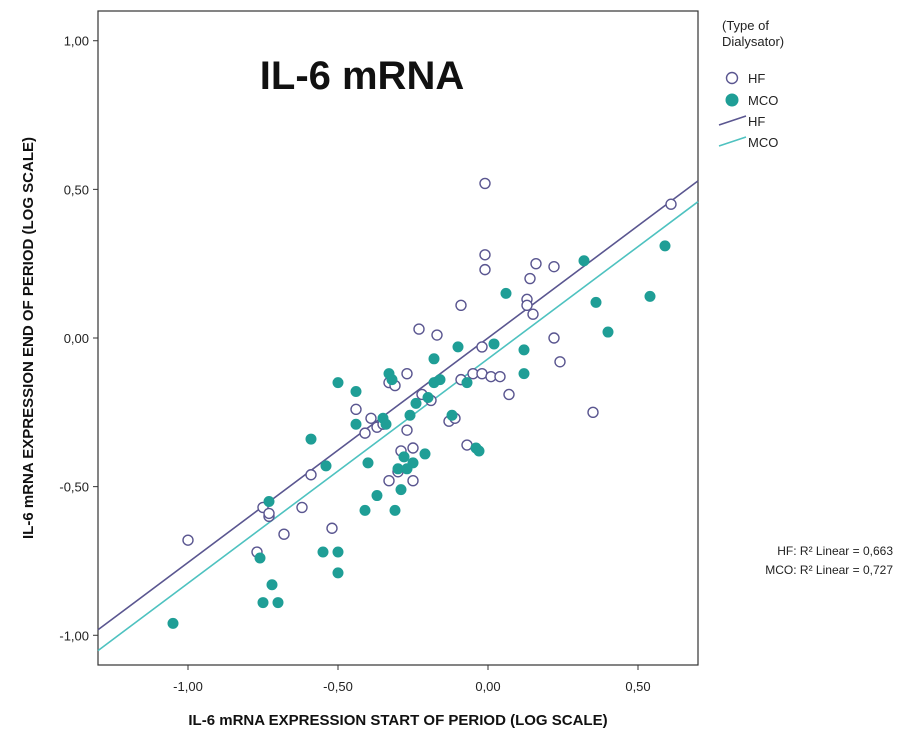 The image size is (911, 738). I want to click on legend-title-line-1: (Type of, so click(745, 25).